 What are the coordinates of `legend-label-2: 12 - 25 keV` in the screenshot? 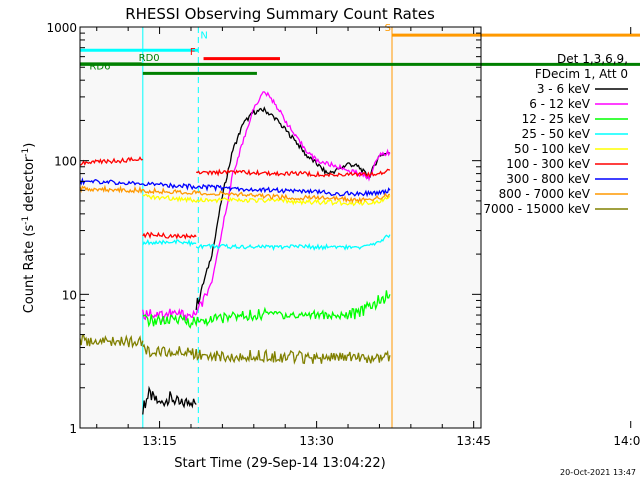 It's located at (556, 119).